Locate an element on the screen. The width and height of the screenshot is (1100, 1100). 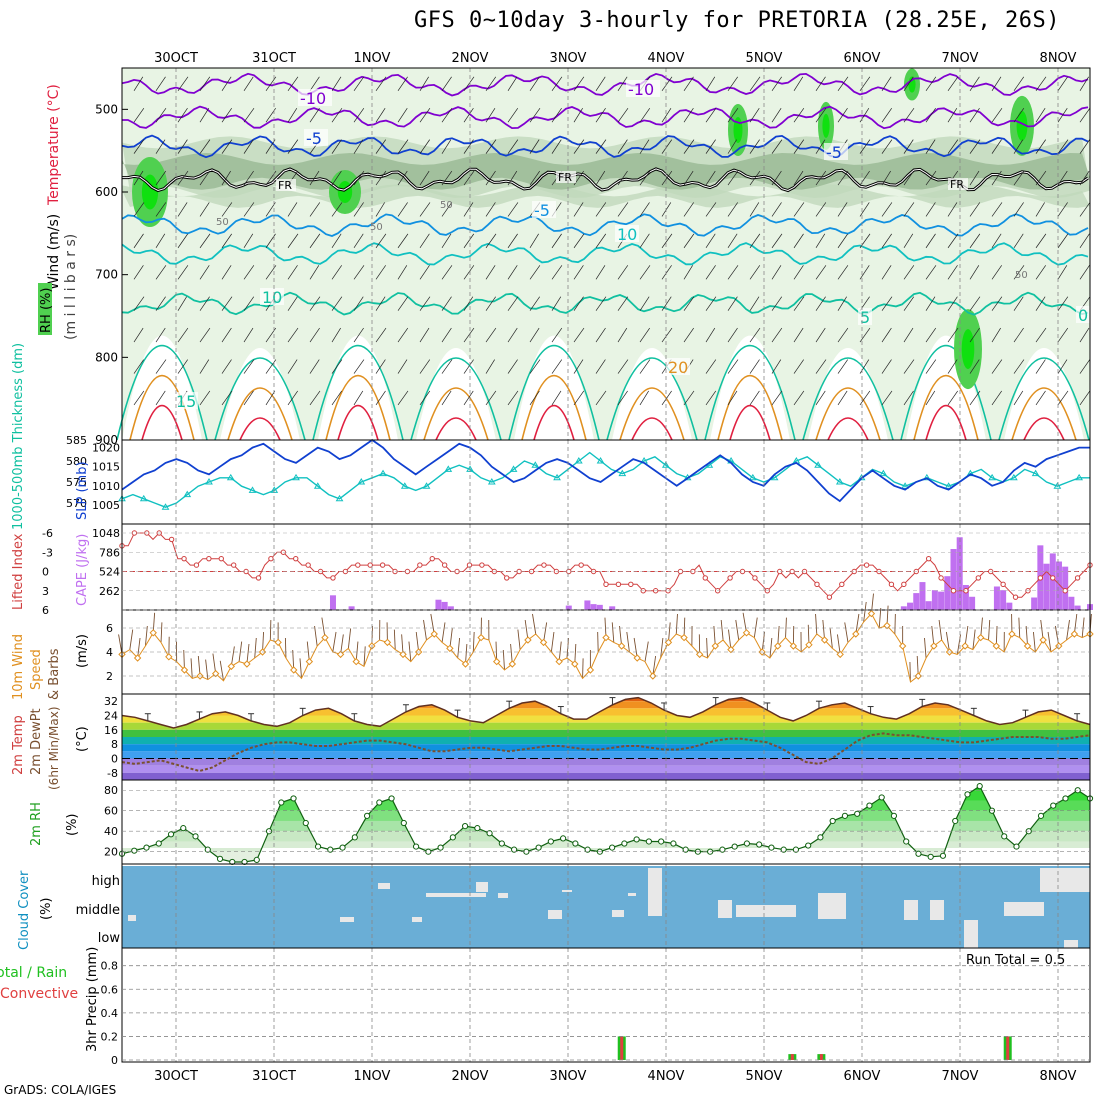
temp-contour is located at coordinates (605, 225).